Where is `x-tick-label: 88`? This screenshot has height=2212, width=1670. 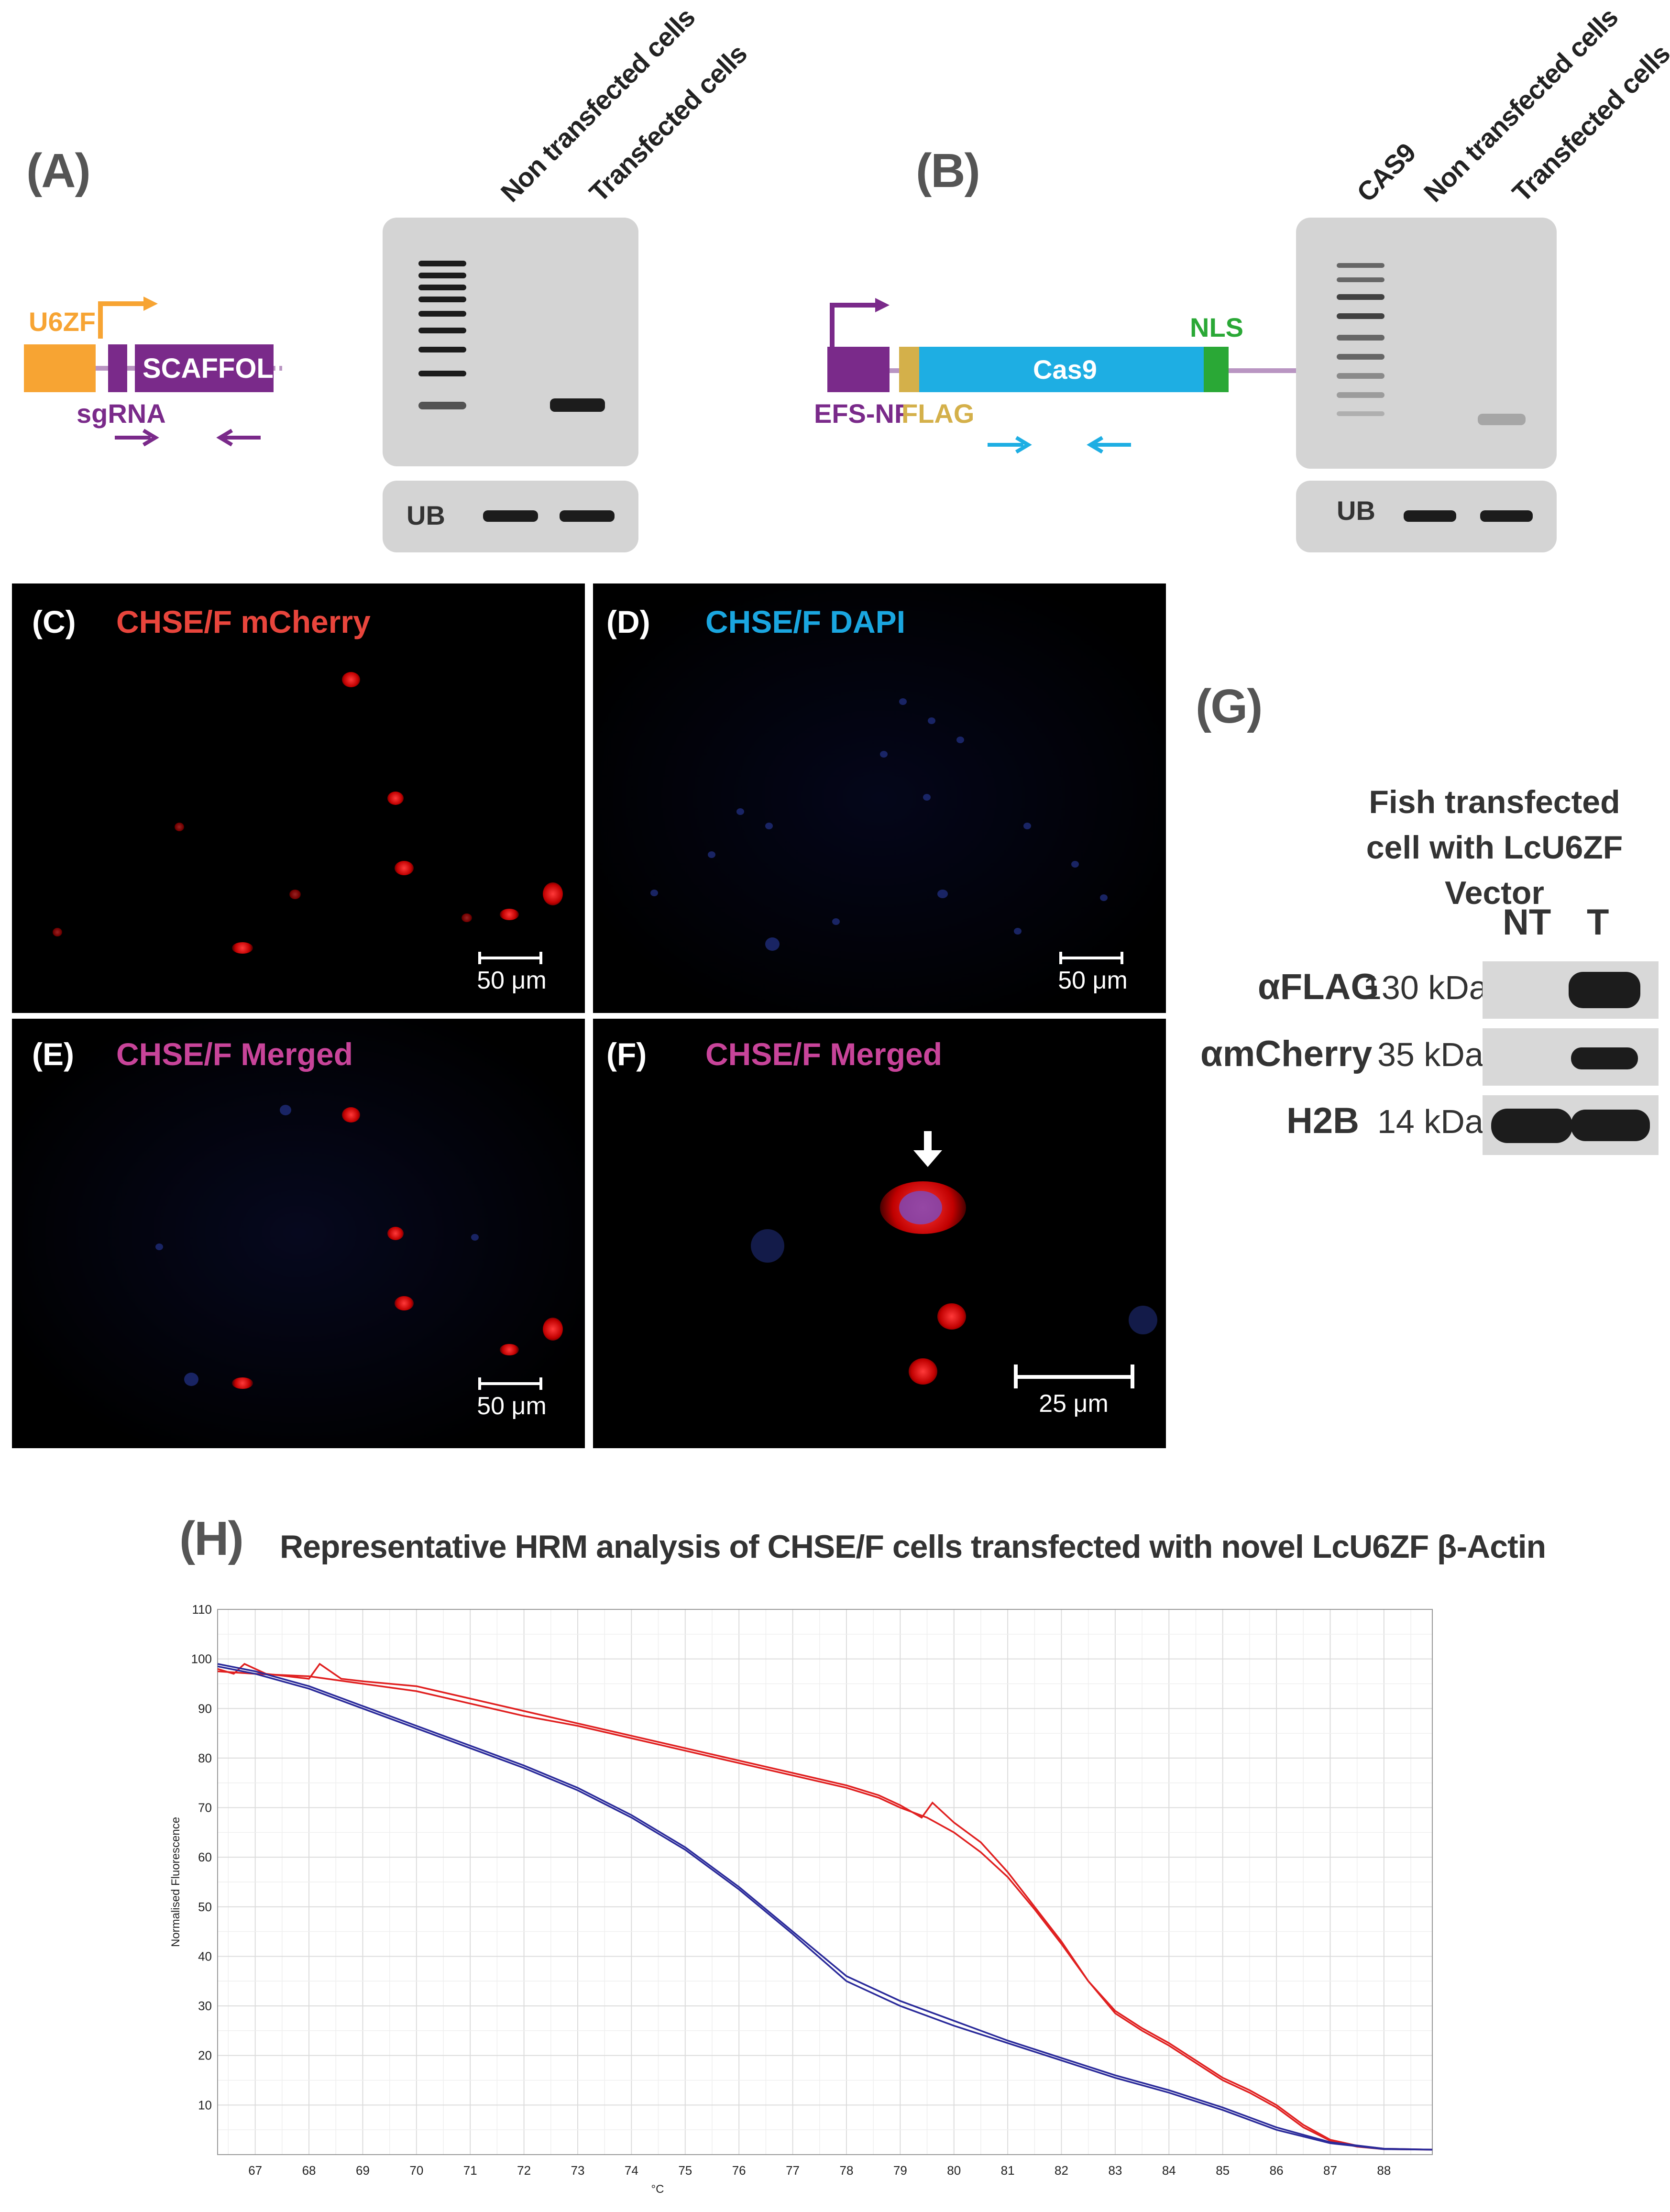 x-tick-label: 88 is located at coordinates (1384, 2170).